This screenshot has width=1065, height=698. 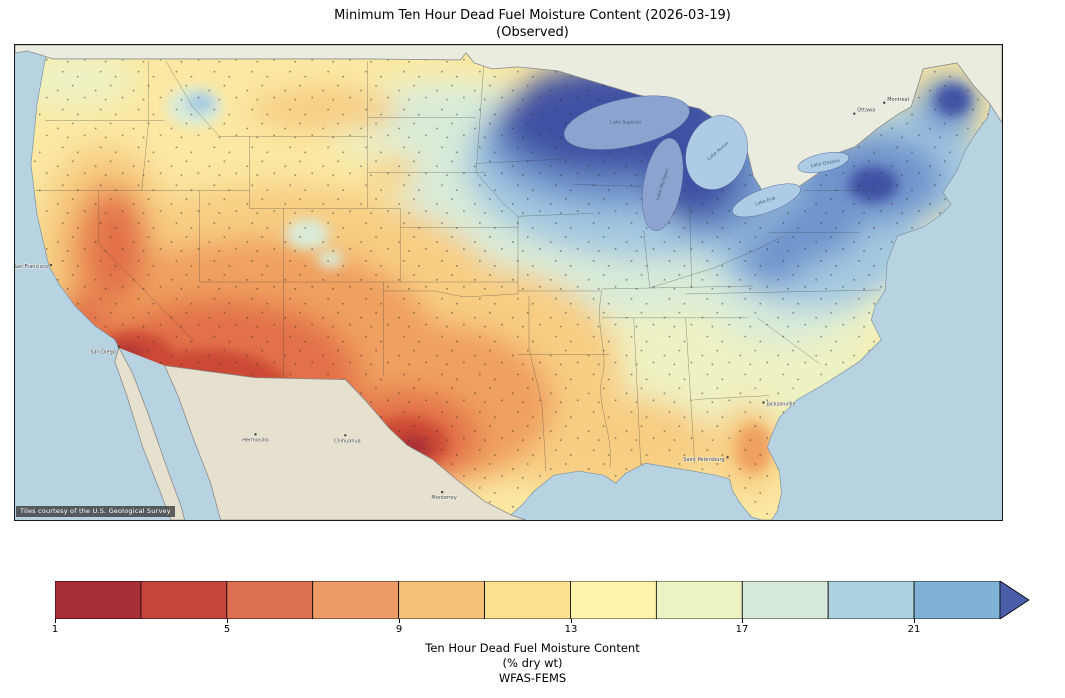 I want to click on lake-ontario, so click(x=823, y=162).